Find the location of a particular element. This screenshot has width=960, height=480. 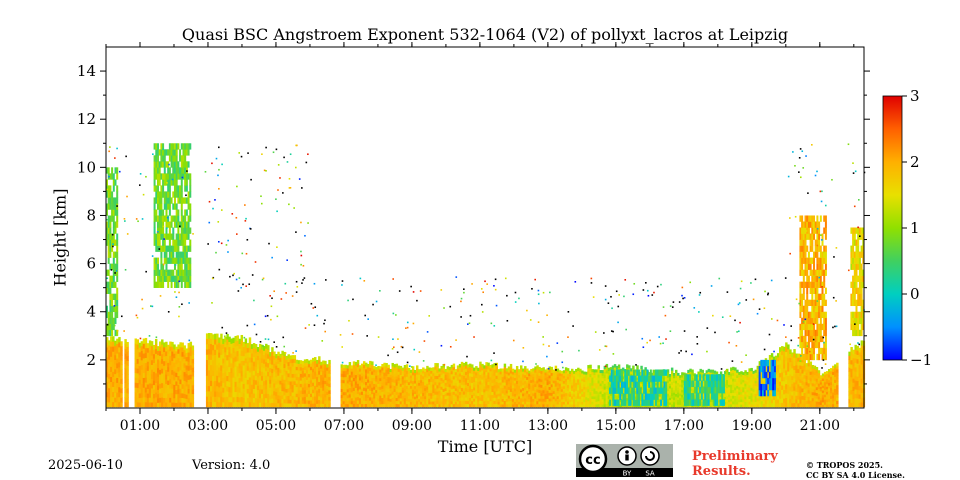

heat-feature-cell is located at coordinates (108, 170).